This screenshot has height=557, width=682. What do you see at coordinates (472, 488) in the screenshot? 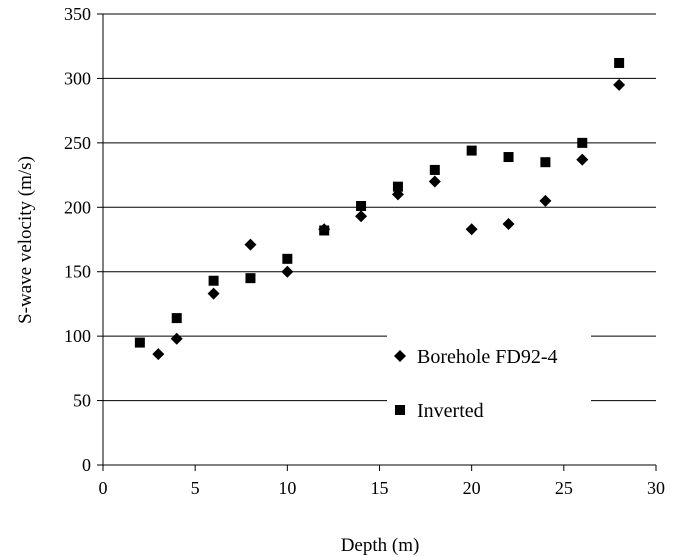
I see `x-tick-label-20: 20` at bounding box center [472, 488].